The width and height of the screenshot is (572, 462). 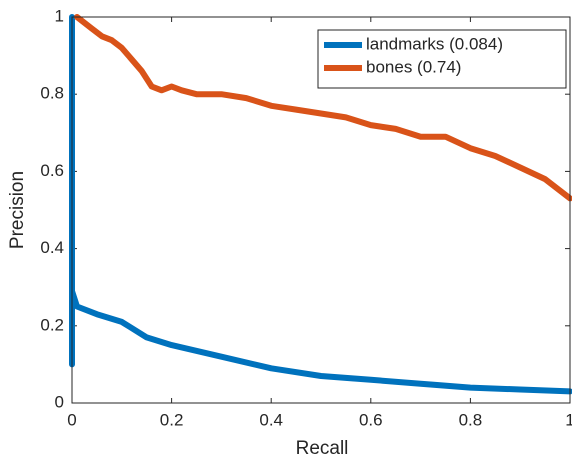 I want to click on x-tick-label: 0.2, so click(x=172, y=419).